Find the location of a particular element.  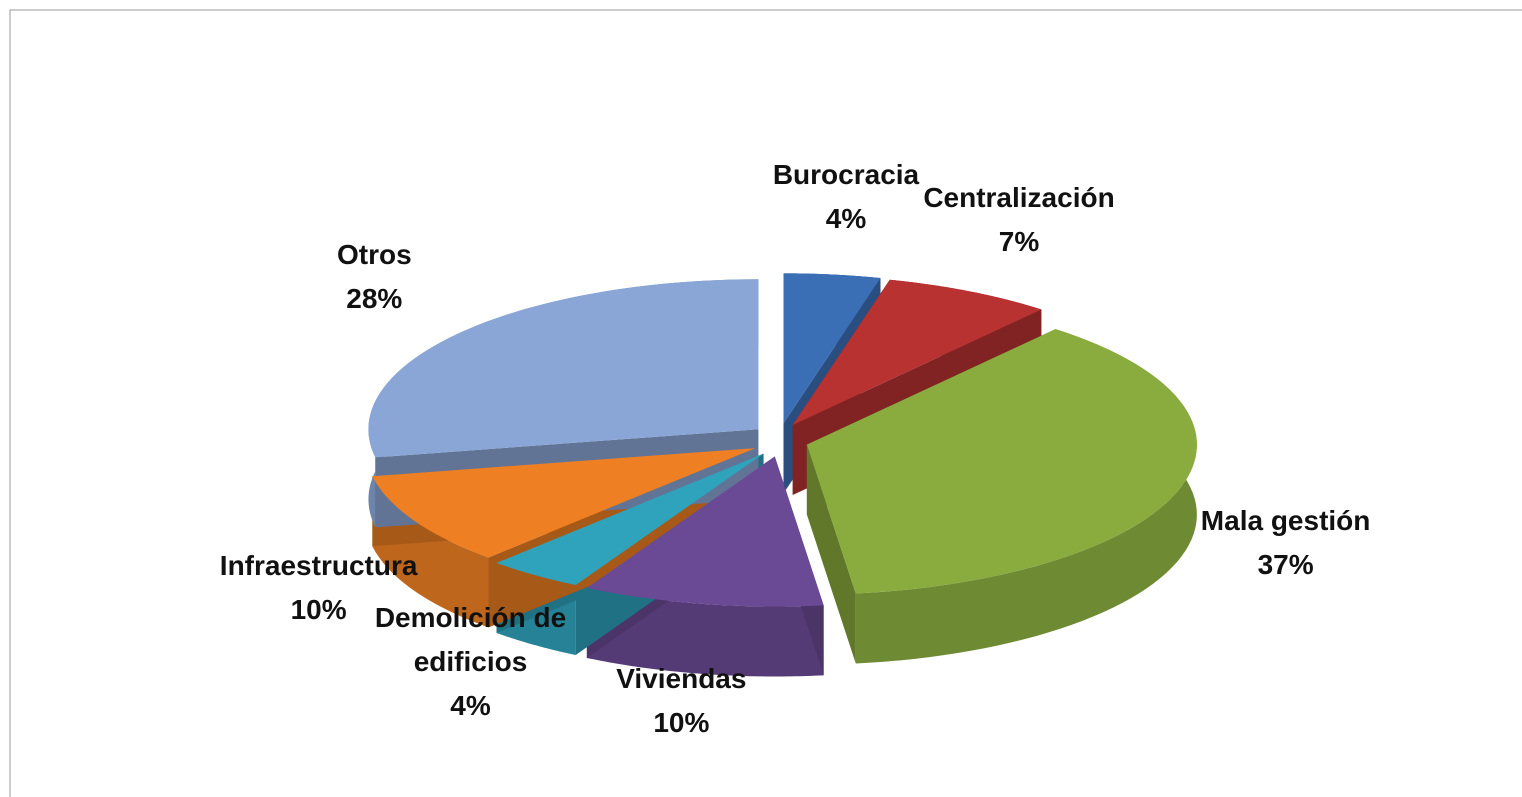

slice-edge is located at coordinates (831, 554).